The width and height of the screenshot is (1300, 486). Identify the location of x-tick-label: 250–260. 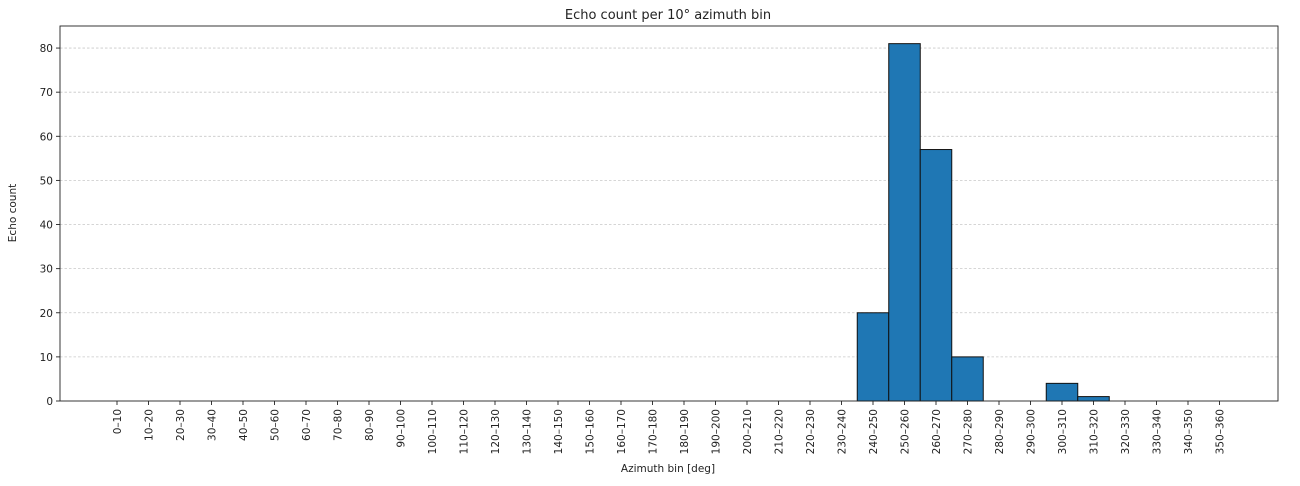
(906, 431).